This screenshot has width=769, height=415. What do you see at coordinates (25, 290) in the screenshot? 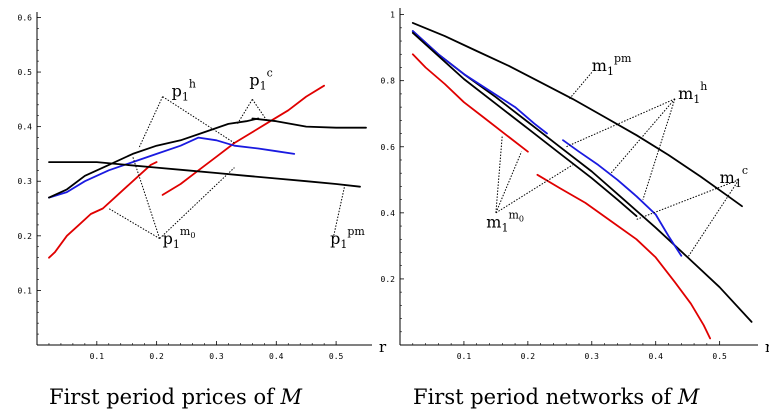
I see `y-tick-label: 0.1` at bounding box center [25, 290].